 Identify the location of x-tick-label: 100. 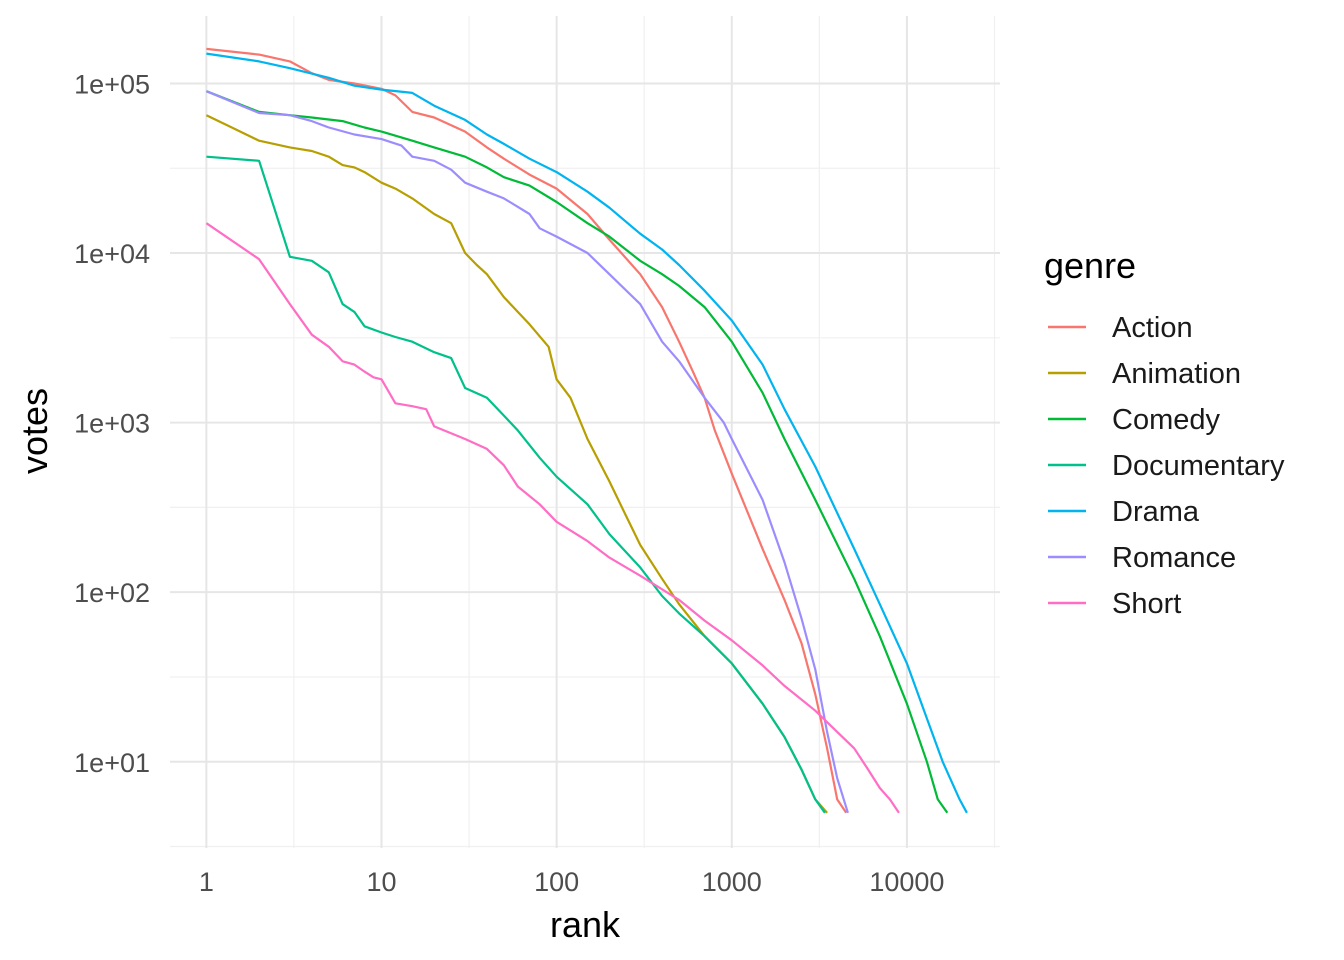
(556, 882).